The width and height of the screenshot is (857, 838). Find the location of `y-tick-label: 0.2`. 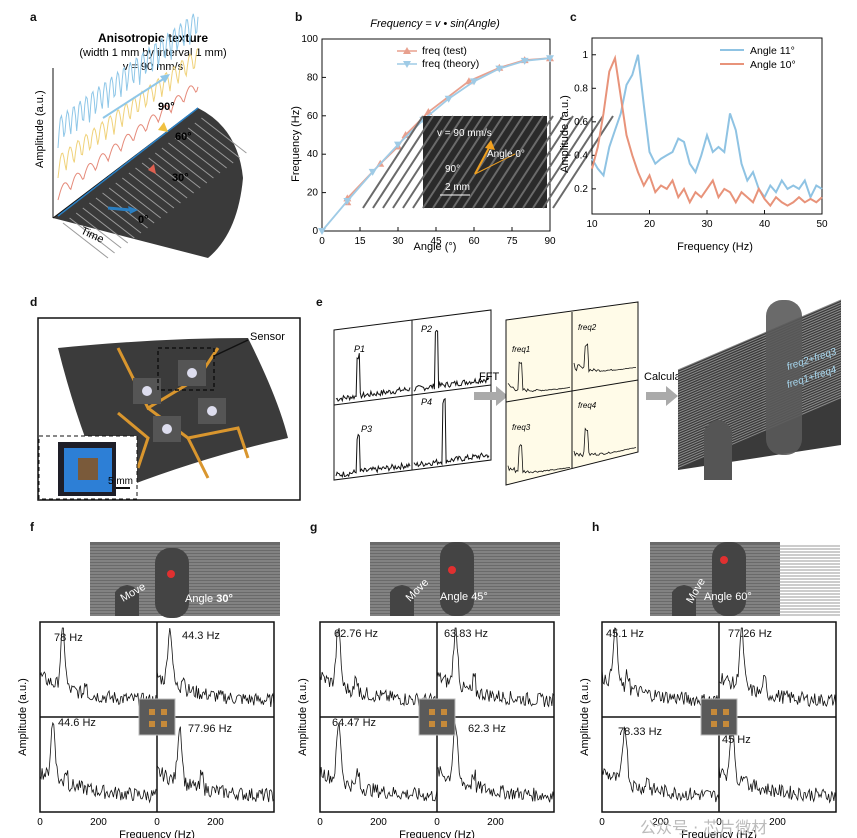

y-tick-label: 0.2 is located at coordinates (581, 189).